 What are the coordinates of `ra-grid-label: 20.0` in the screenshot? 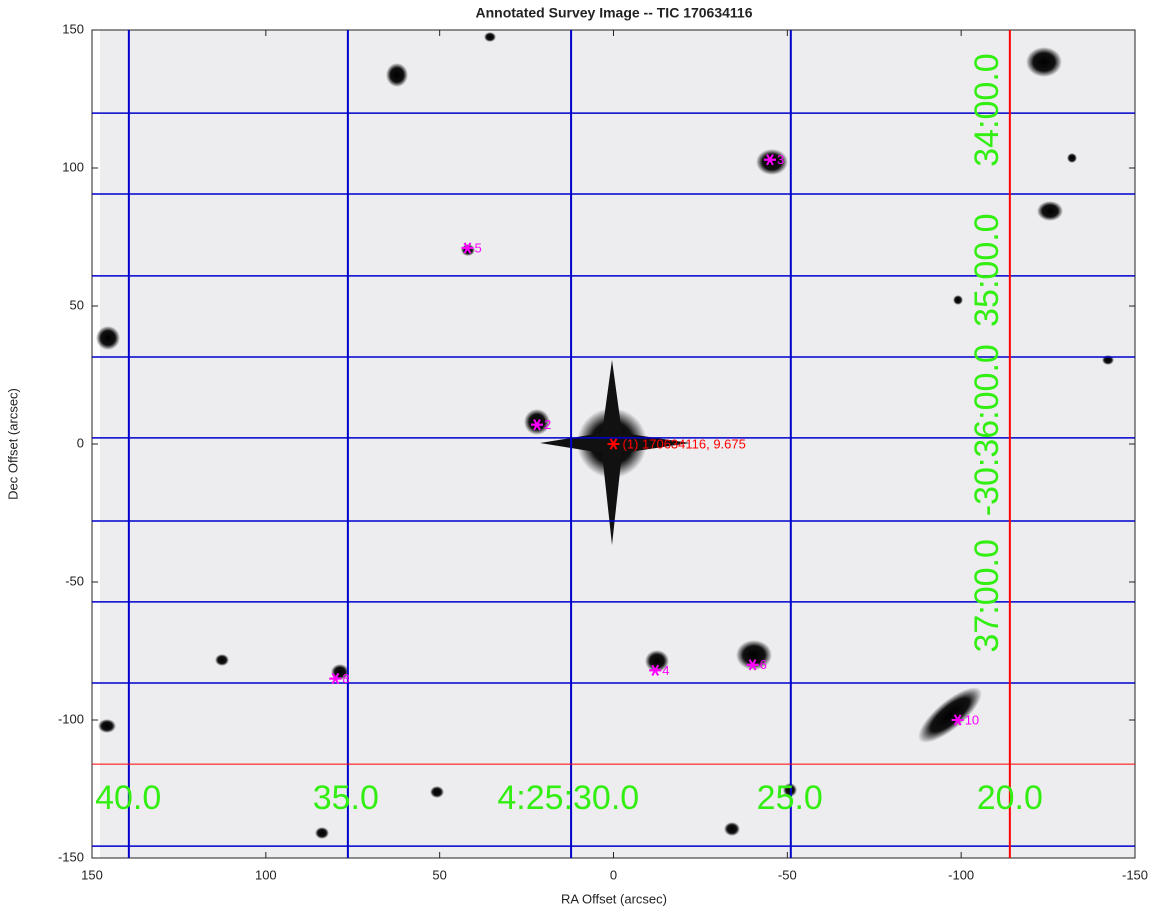 It's located at (1010, 798).